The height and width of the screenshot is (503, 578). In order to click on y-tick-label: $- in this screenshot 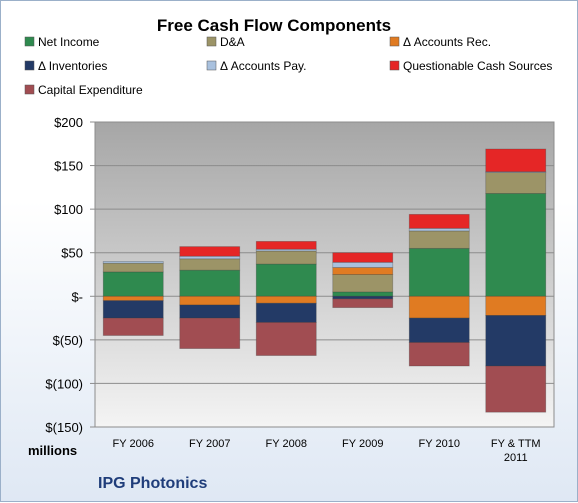, I will do `click(77, 296)`.